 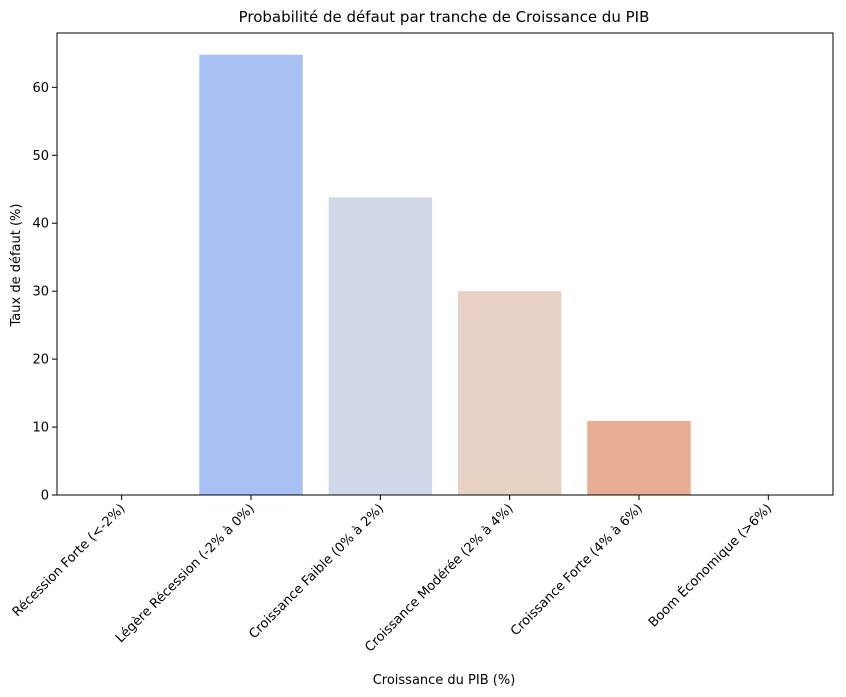 I want to click on x-tick-label: Récession Forte (<-2%), so click(x=69, y=560).